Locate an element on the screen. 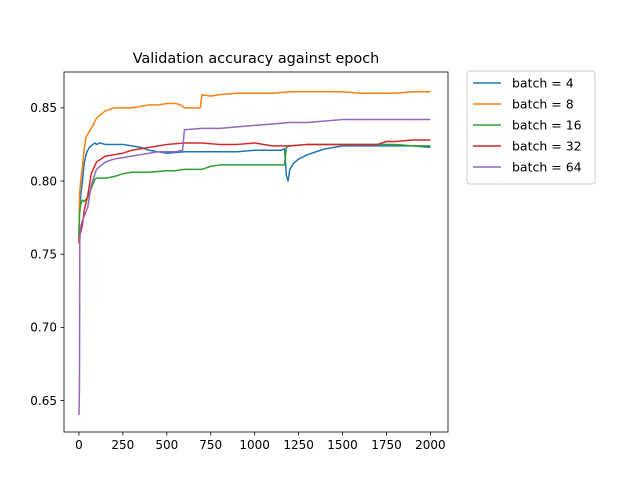 Image resolution: width=640 pixels, height=480 pixels. x-tick-label: 250 is located at coordinates (122, 445).